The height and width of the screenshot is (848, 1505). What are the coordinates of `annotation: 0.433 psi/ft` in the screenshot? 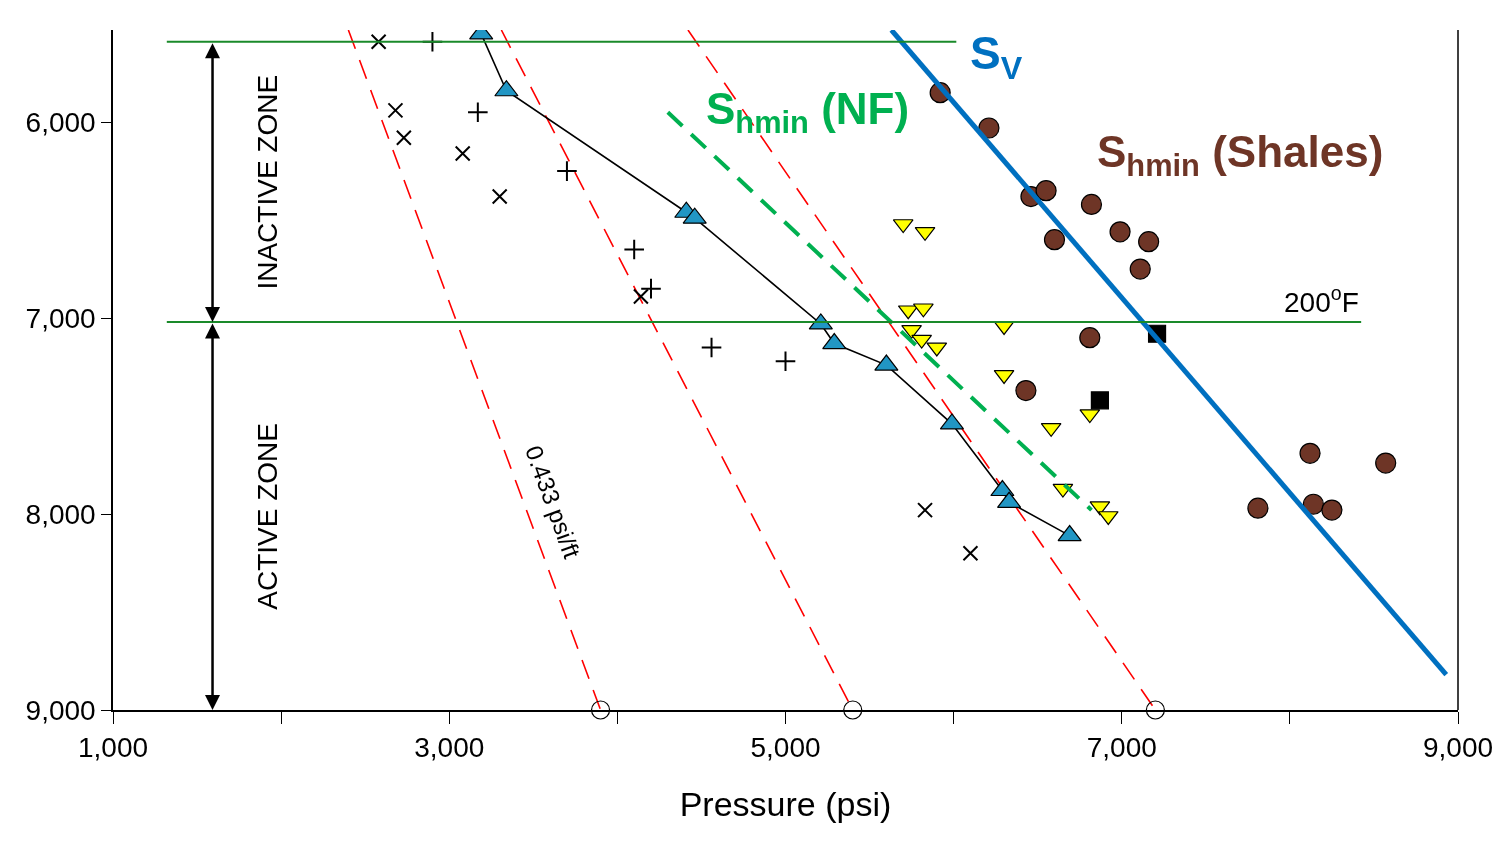 It's located at (553, 502).